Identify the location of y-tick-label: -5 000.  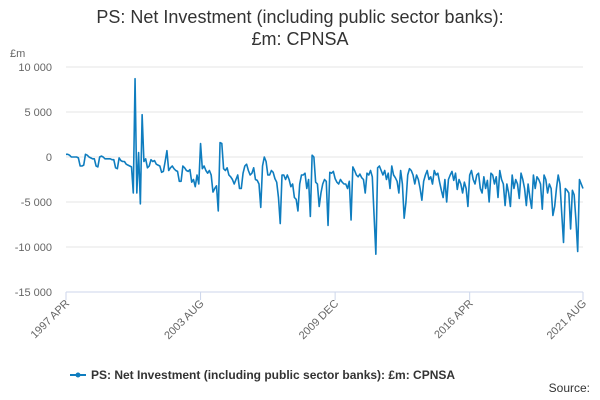
(36, 203).